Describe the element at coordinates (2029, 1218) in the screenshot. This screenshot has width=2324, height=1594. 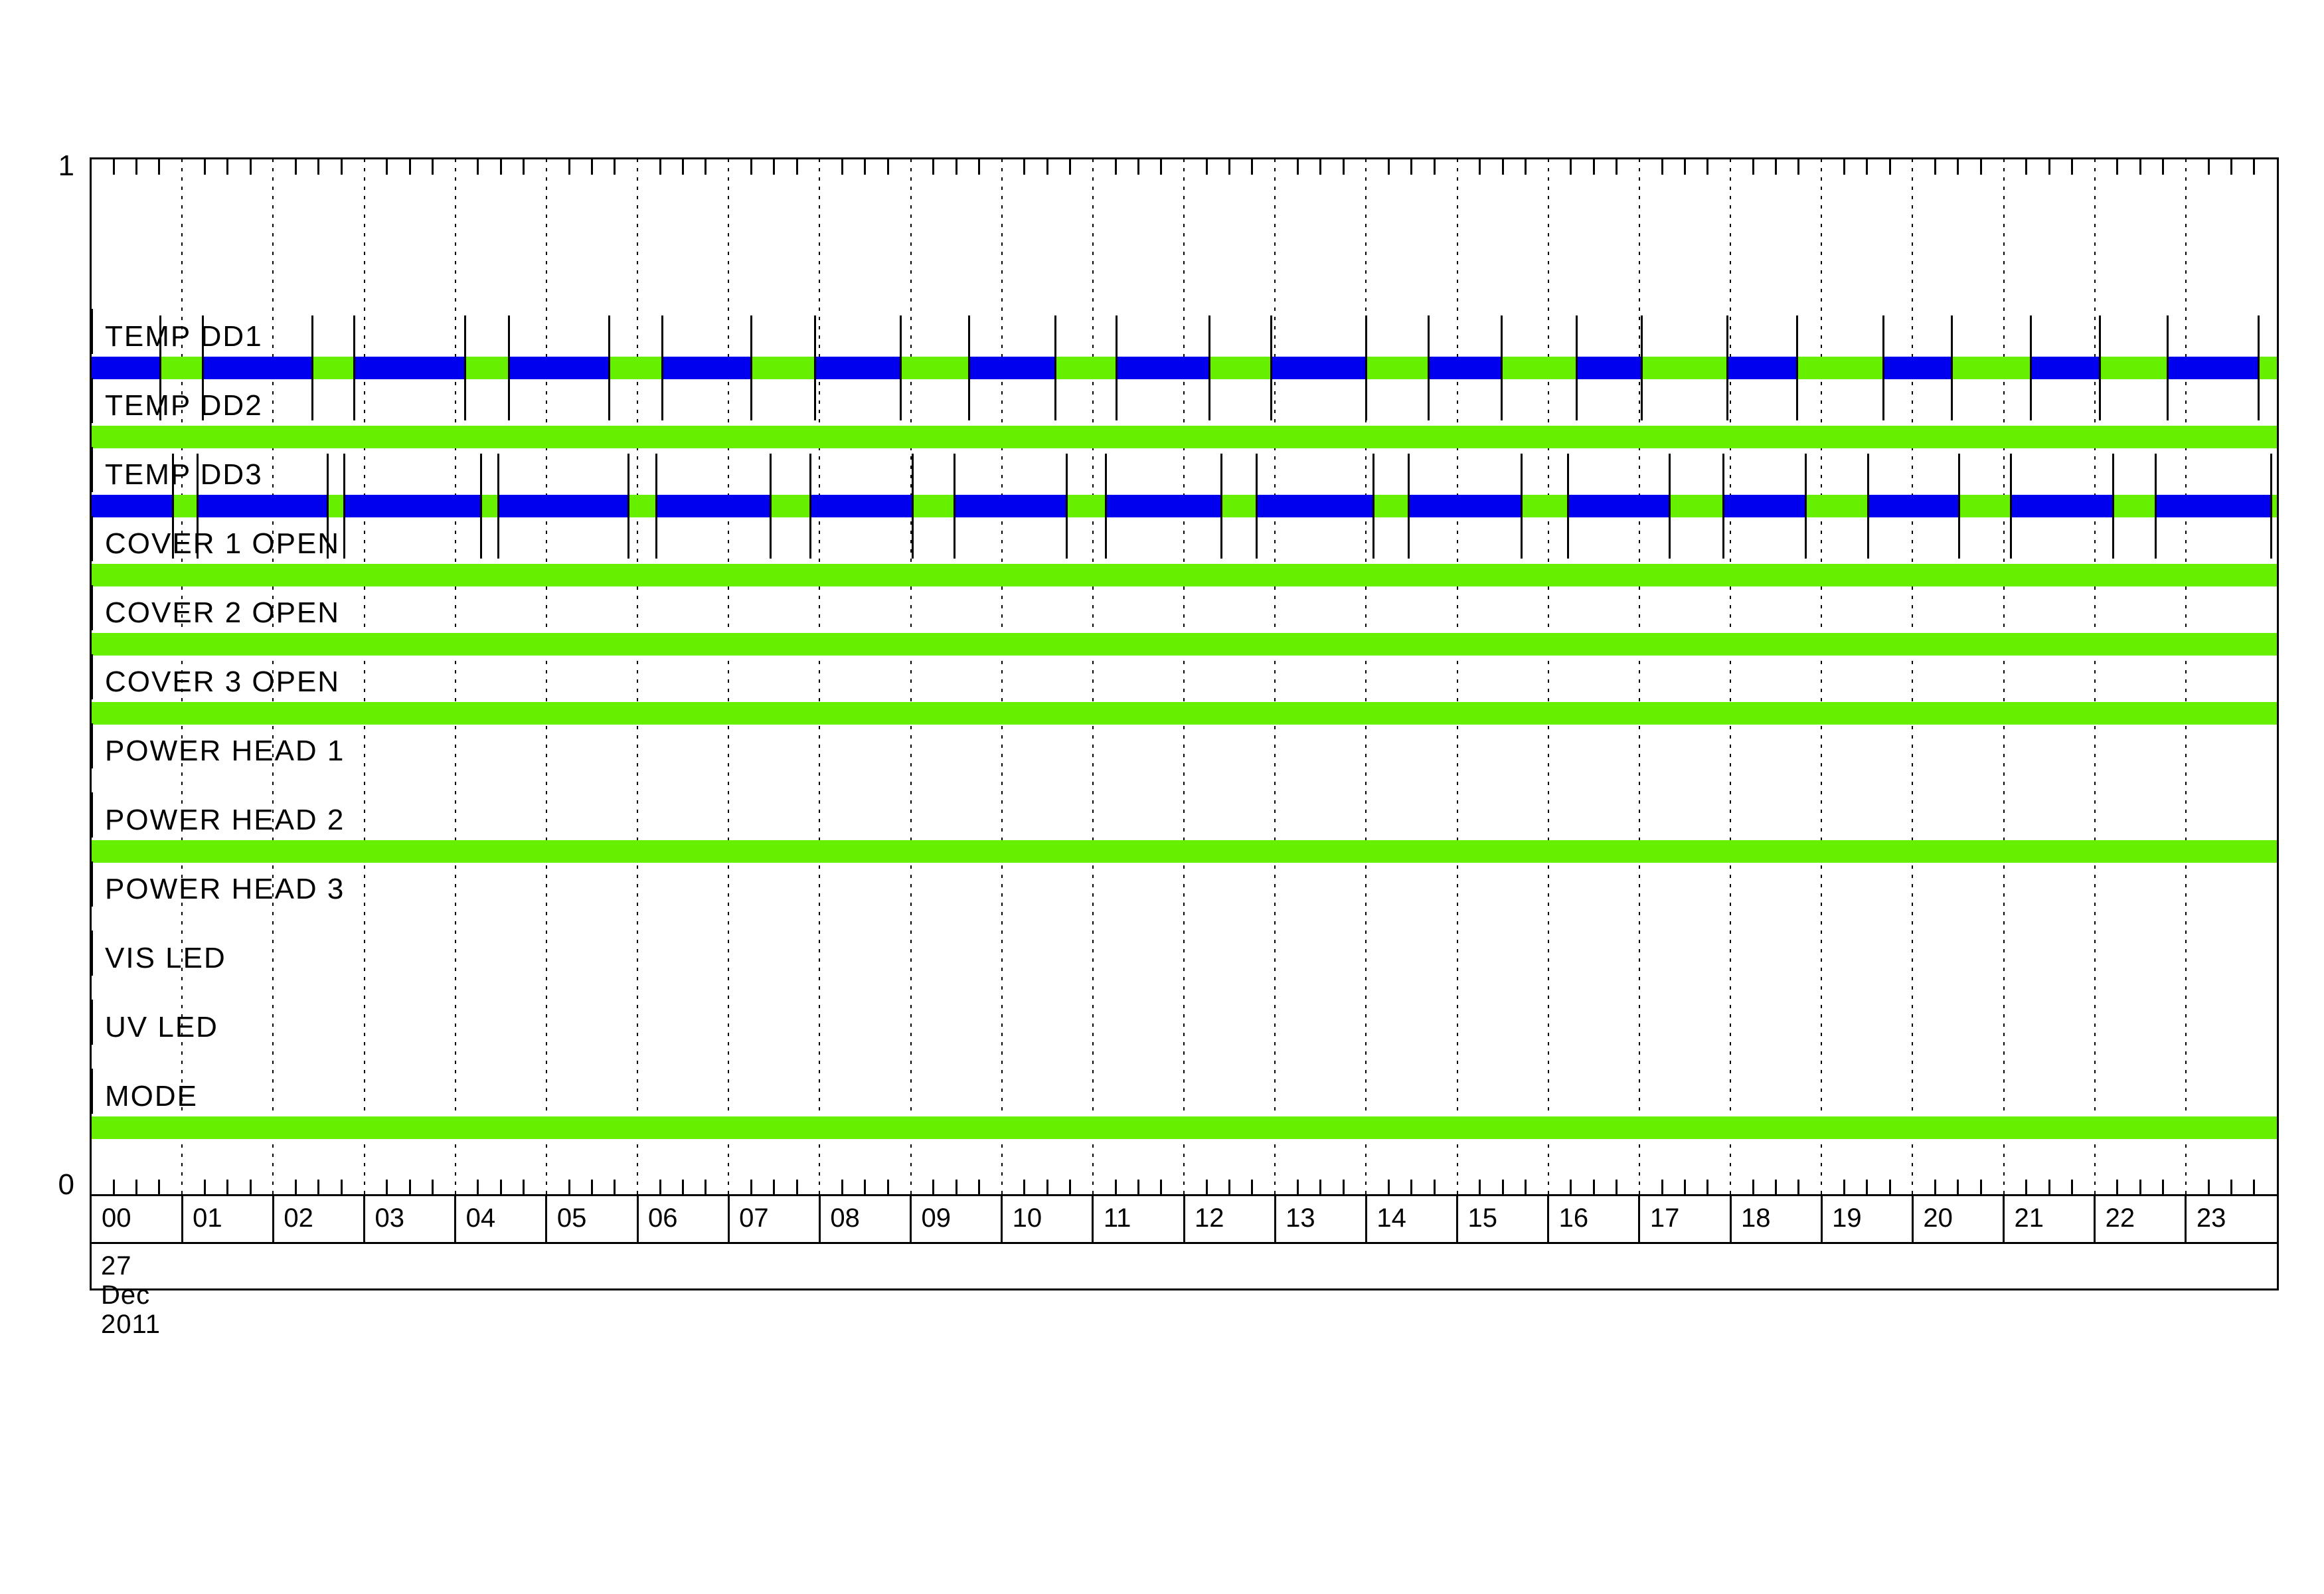
I see `hour-label: 21` at that location.